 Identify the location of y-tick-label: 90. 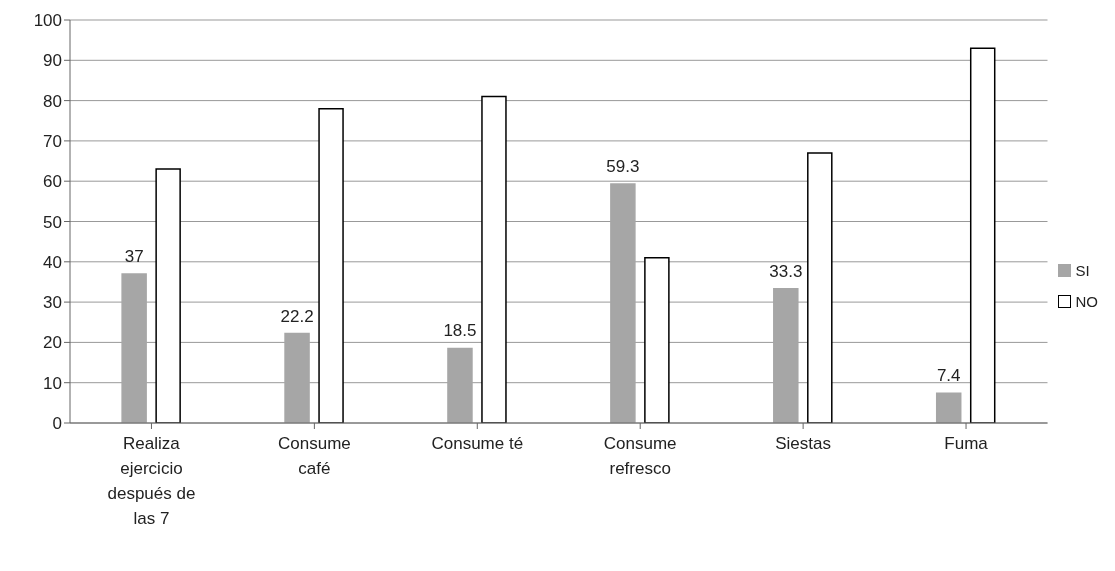
(52, 61).